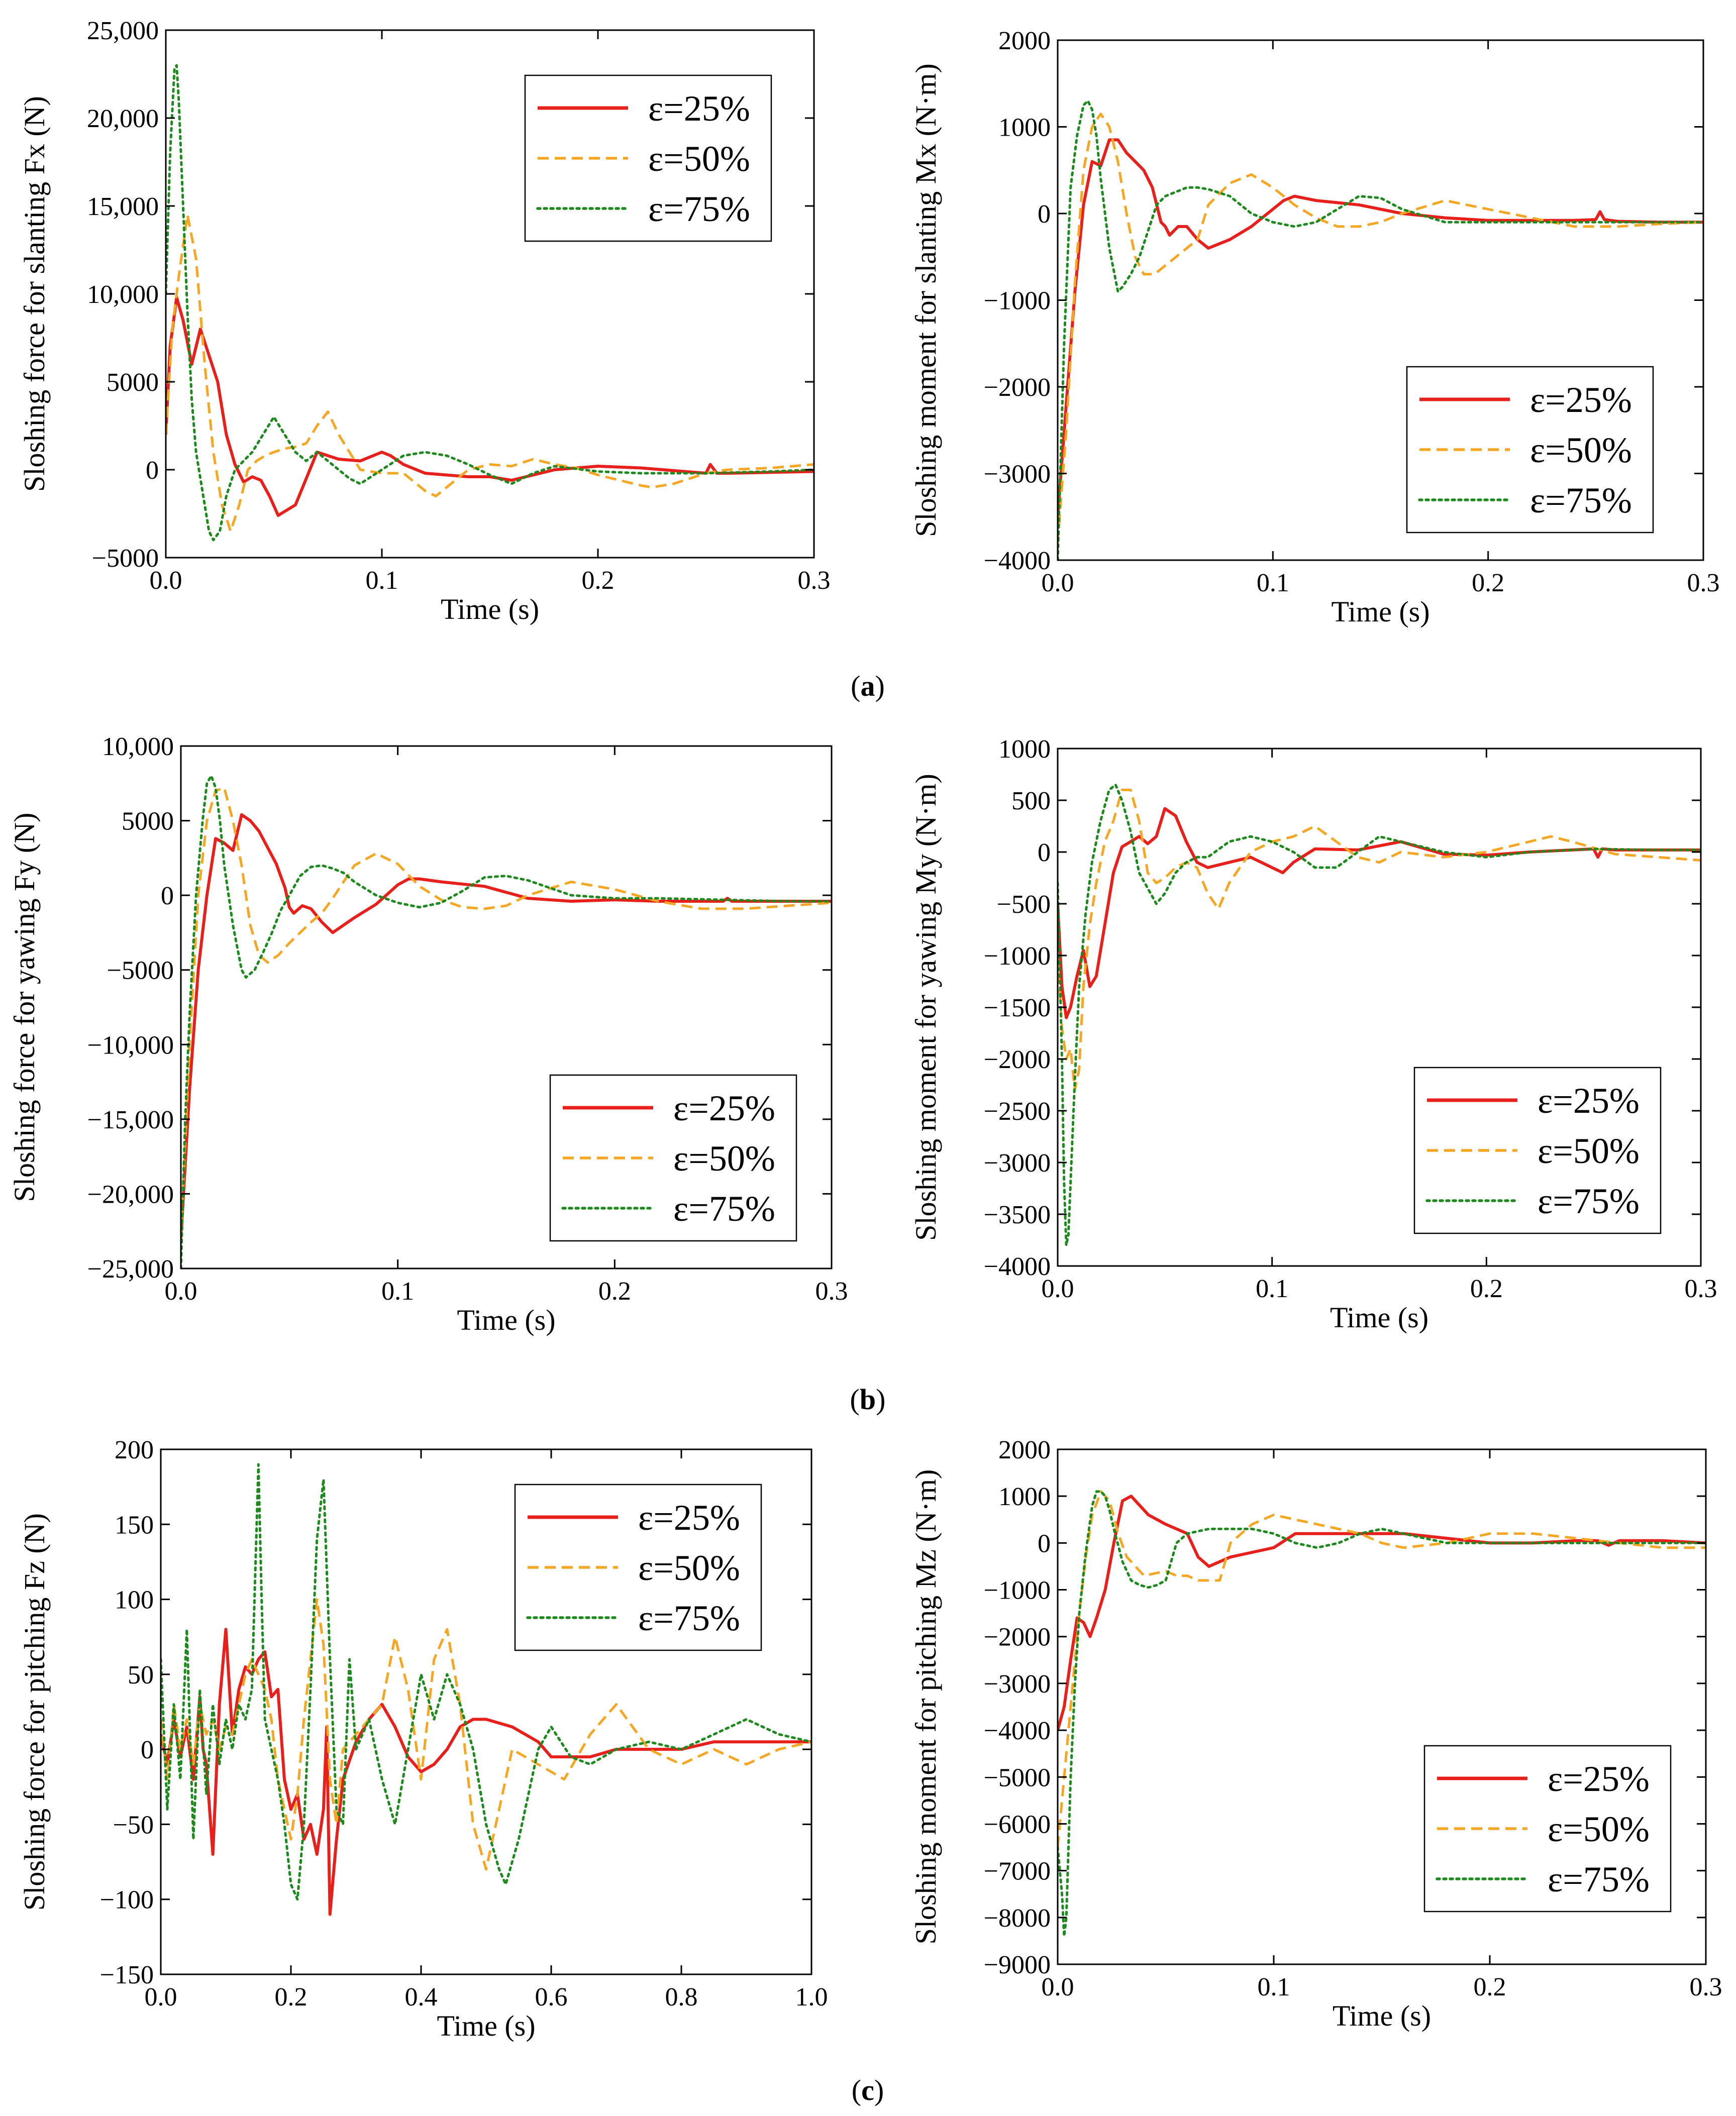 The image size is (1736, 2116). What do you see at coordinates (123, 119) in the screenshot?
I see `y-tick-label: 20,000` at bounding box center [123, 119].